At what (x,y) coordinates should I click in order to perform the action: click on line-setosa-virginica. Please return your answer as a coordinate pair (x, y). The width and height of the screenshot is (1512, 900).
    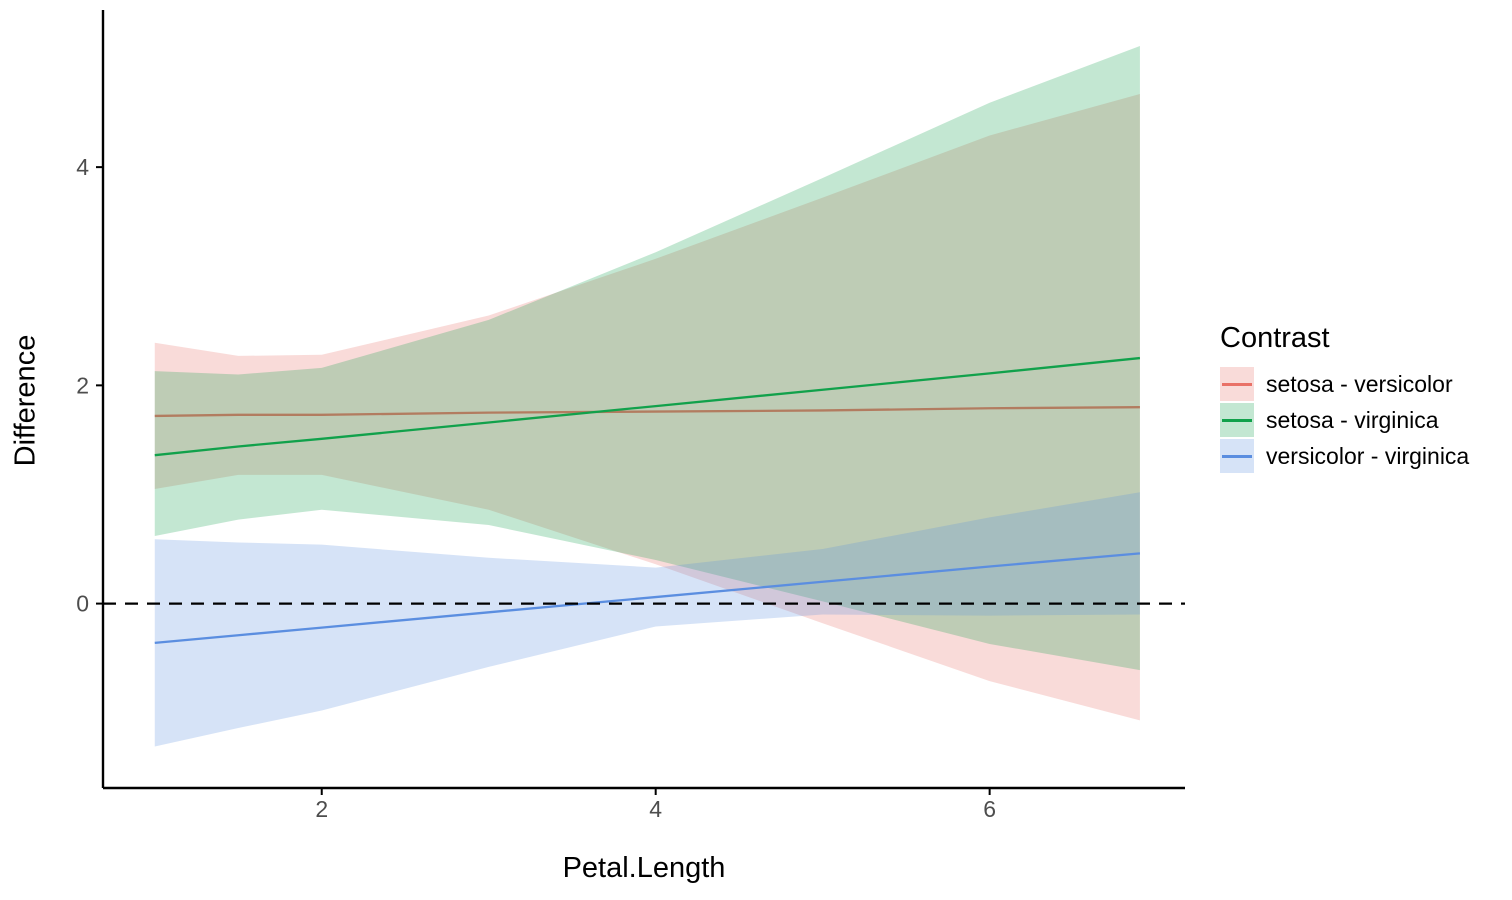
    Looking at the image, I should click on (647, 406).